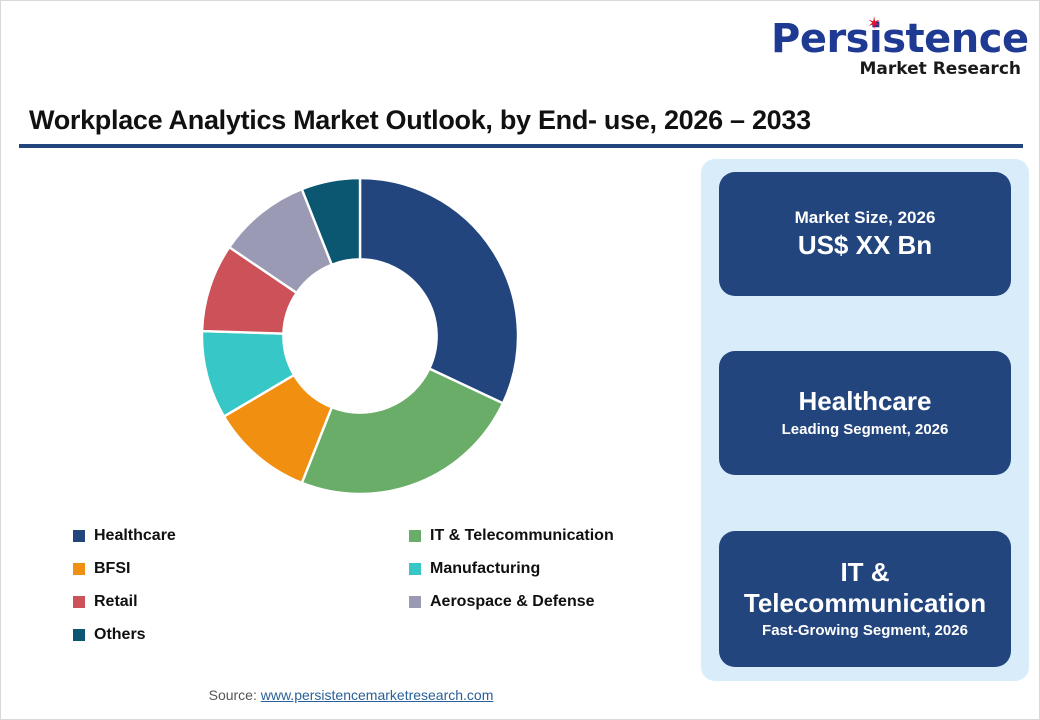  Describe the element at coordinates (232, 695) in the screenshot. I see `source-label: Source:` at that location.